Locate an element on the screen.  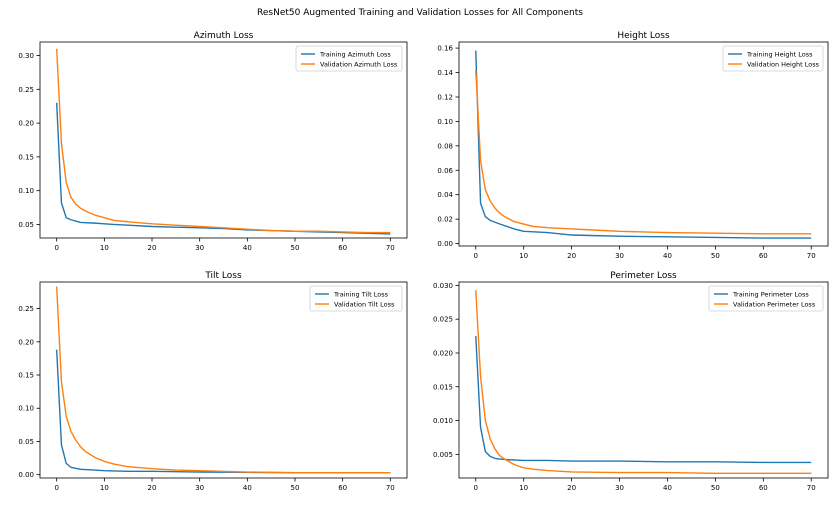
legend-label: Validation Perimeter Loss is located at coordinates (774, 305).